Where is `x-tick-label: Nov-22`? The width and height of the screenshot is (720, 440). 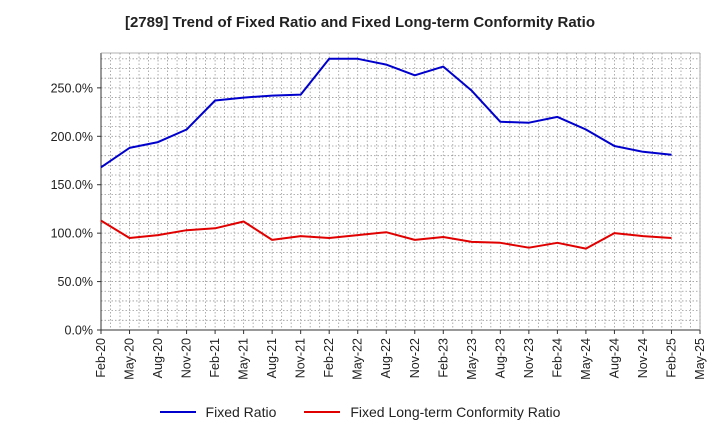 x-tick-label: Nov-22 is located at coordinates (415, 358).